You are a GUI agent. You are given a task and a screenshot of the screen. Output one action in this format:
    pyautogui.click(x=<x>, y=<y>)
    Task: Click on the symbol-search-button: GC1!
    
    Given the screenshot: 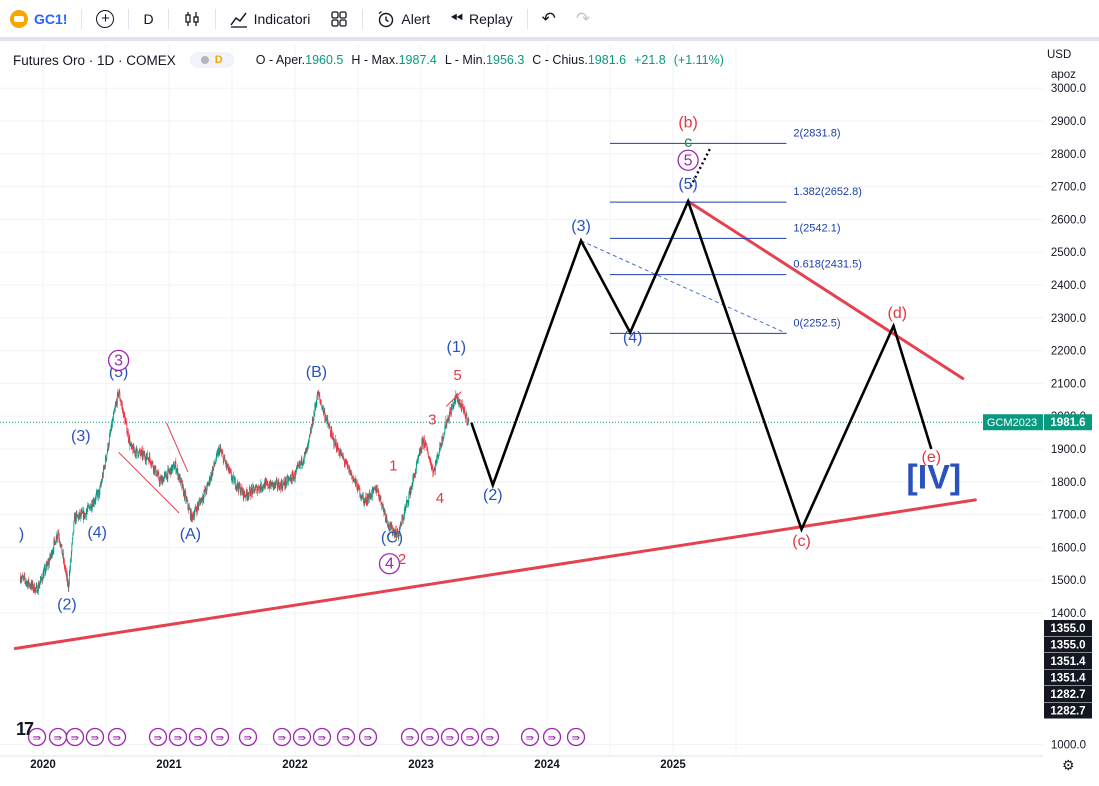 What is the action you would take?
    pyautogui.click(x=38, y=19)
    